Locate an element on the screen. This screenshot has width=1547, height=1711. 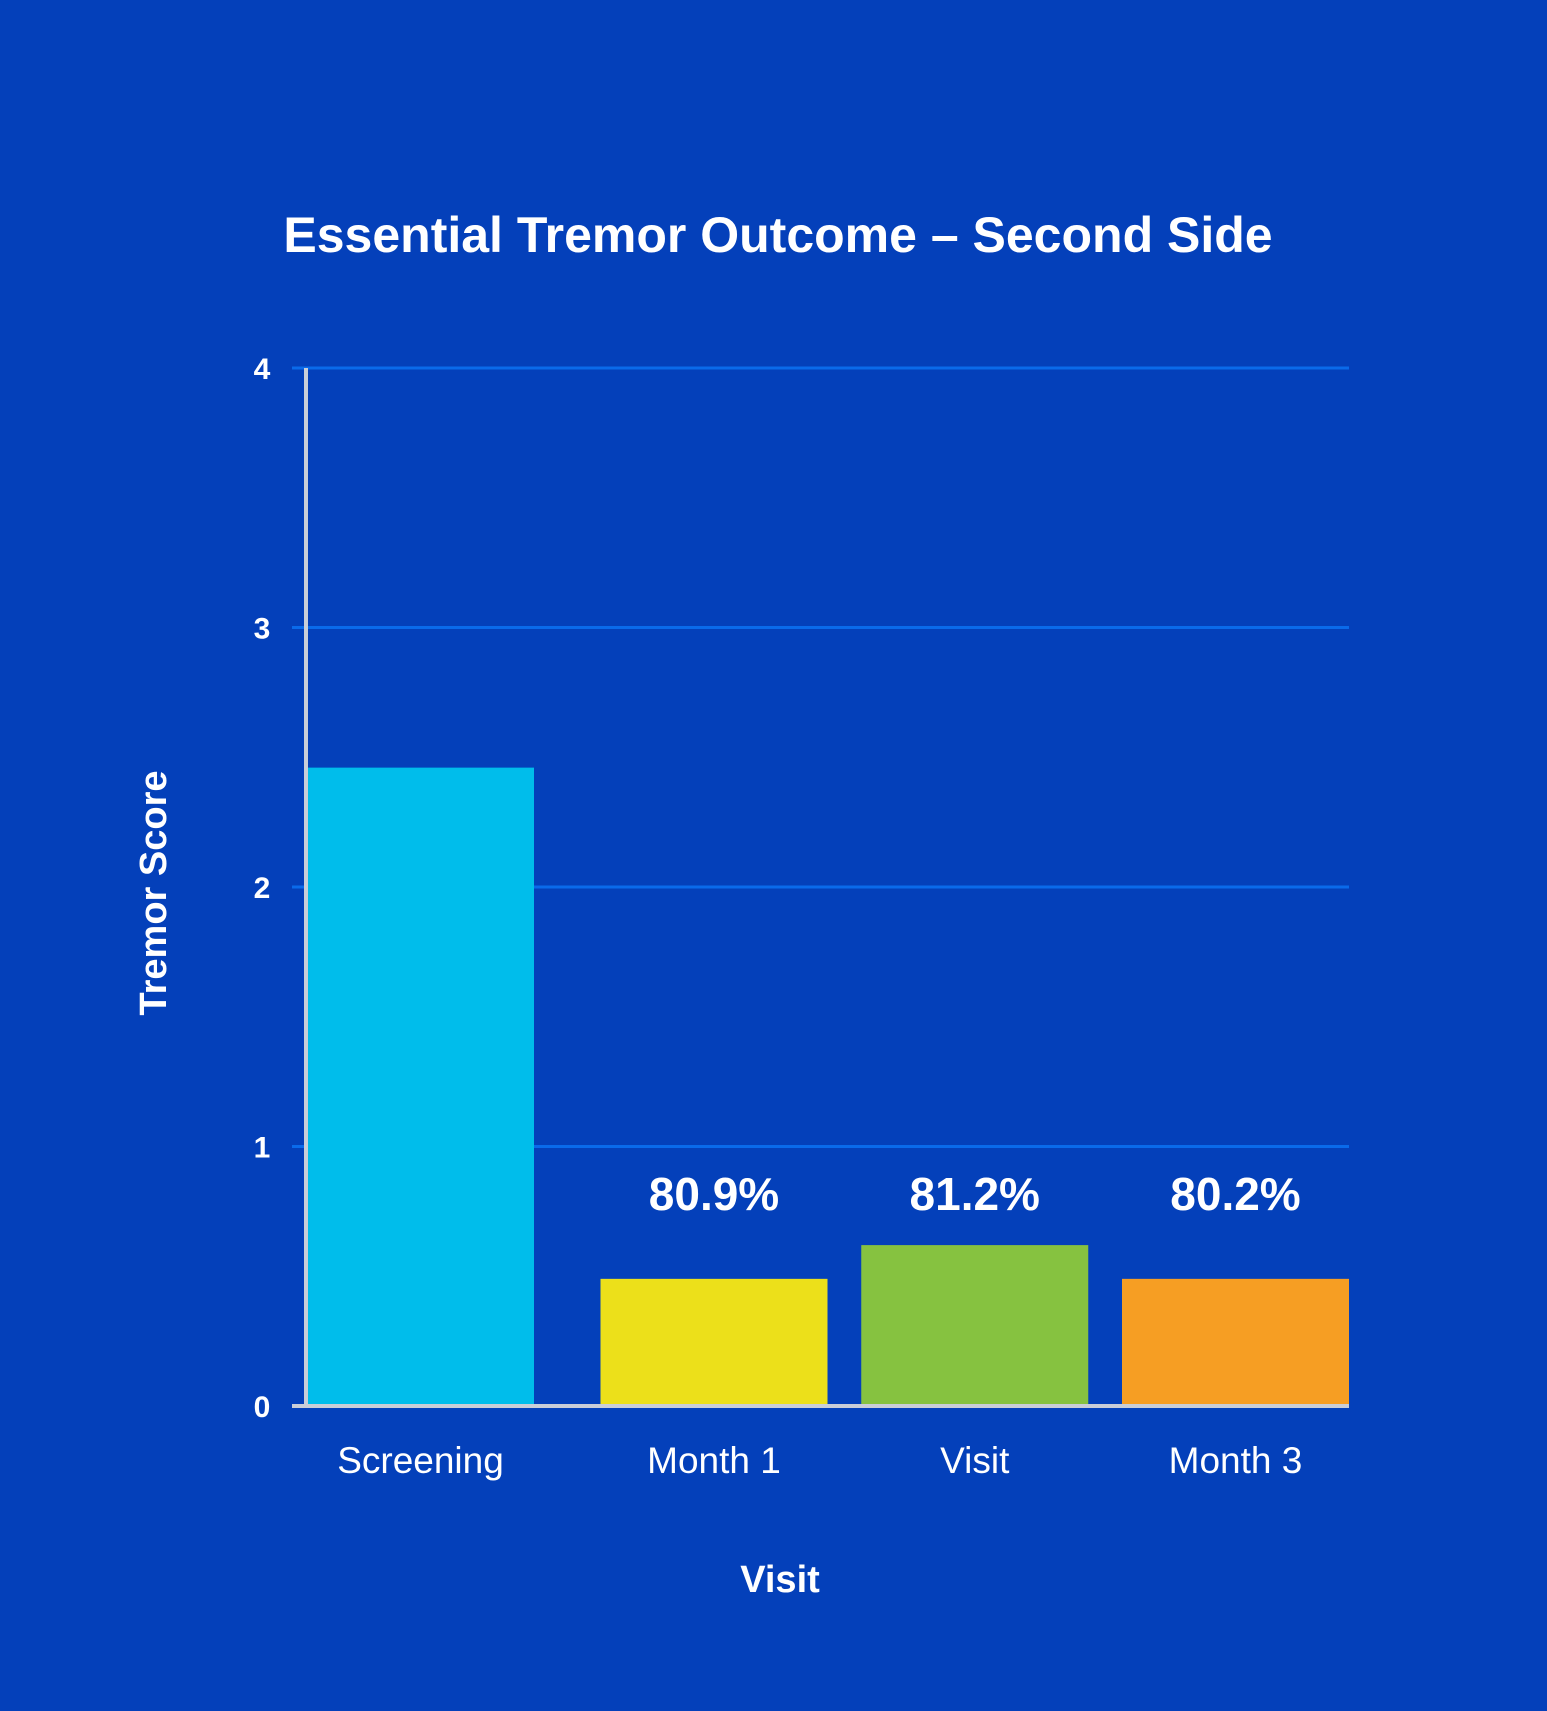
y-tick-label: 1 is located at coordinates (262, 1148).